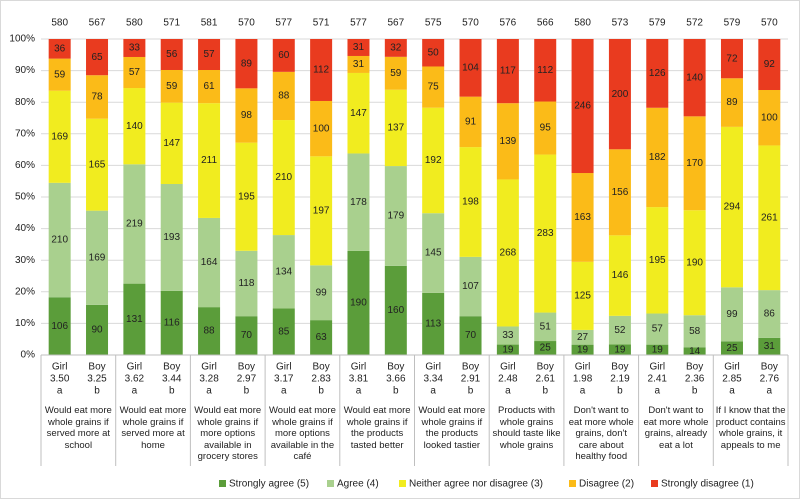  I want to click on data-label: 95, so click(546, 128).